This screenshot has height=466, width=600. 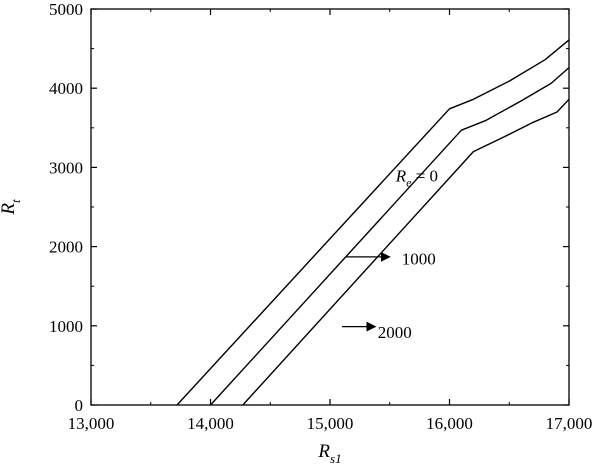 I want to click on annotation-label-sub: e, so click(x=409, y=182).